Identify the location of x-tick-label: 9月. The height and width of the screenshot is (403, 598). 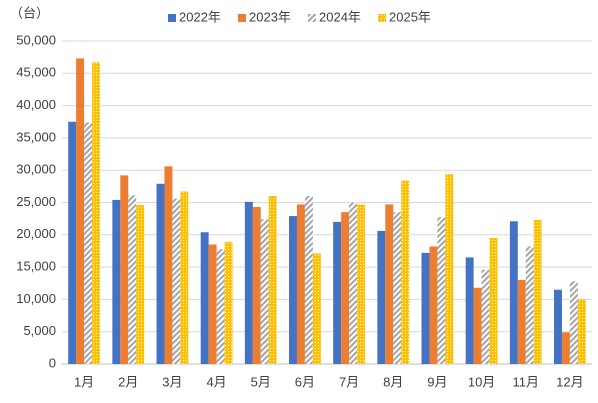
(437, 381).